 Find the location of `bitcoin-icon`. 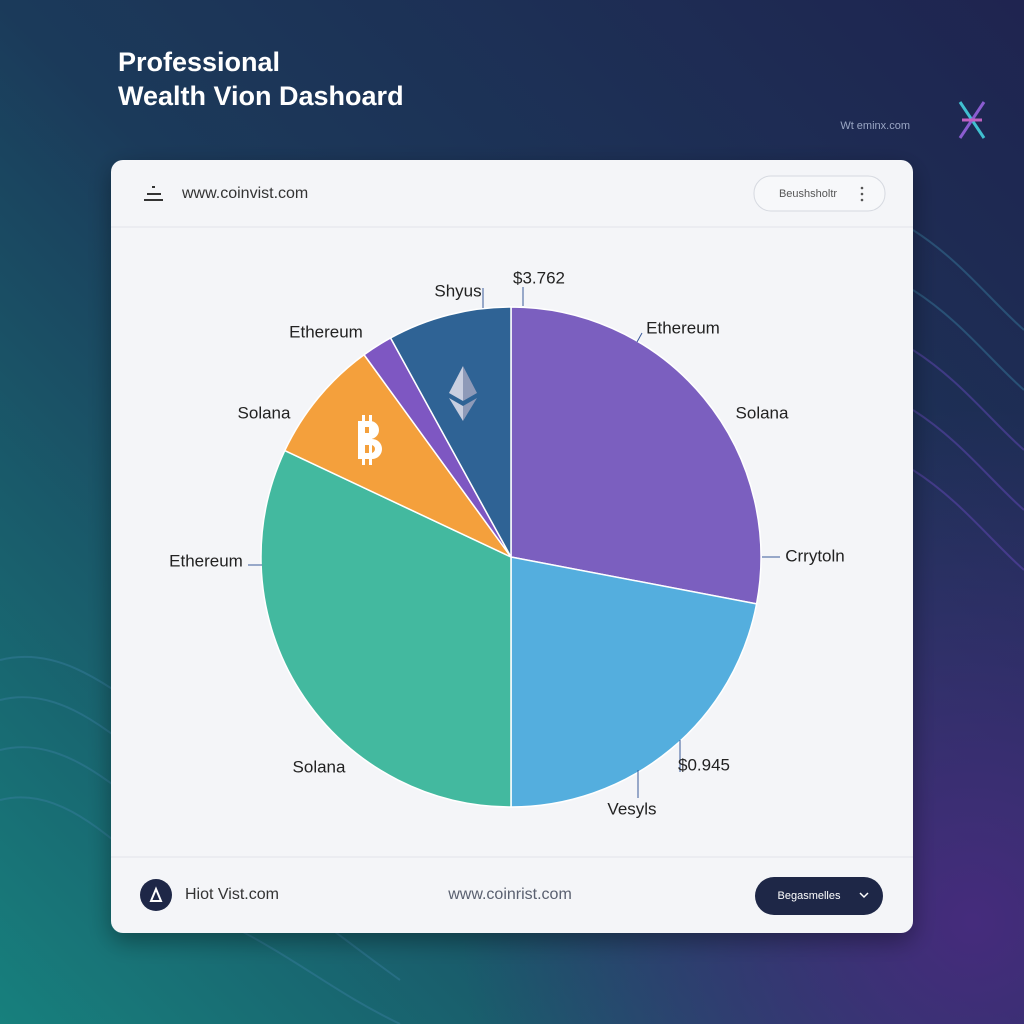

bitcoin-icon is located at coordinates (370, 440).